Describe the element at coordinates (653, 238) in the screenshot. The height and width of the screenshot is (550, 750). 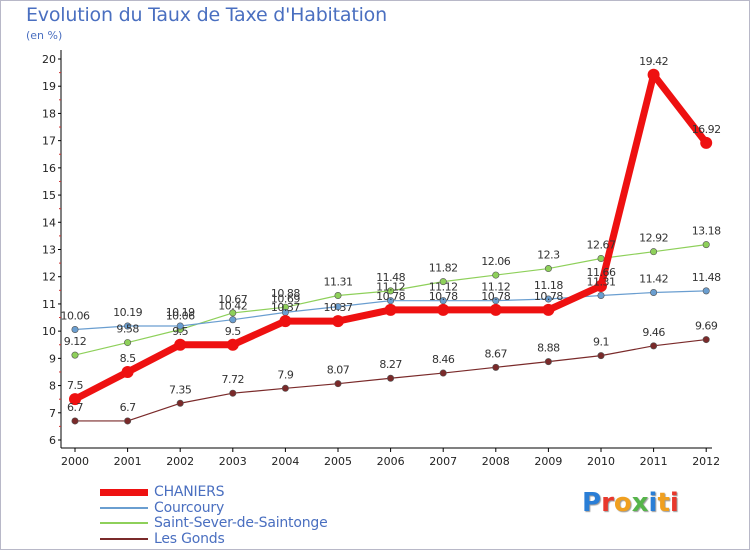
I see `data-label: 12.92` at that location.